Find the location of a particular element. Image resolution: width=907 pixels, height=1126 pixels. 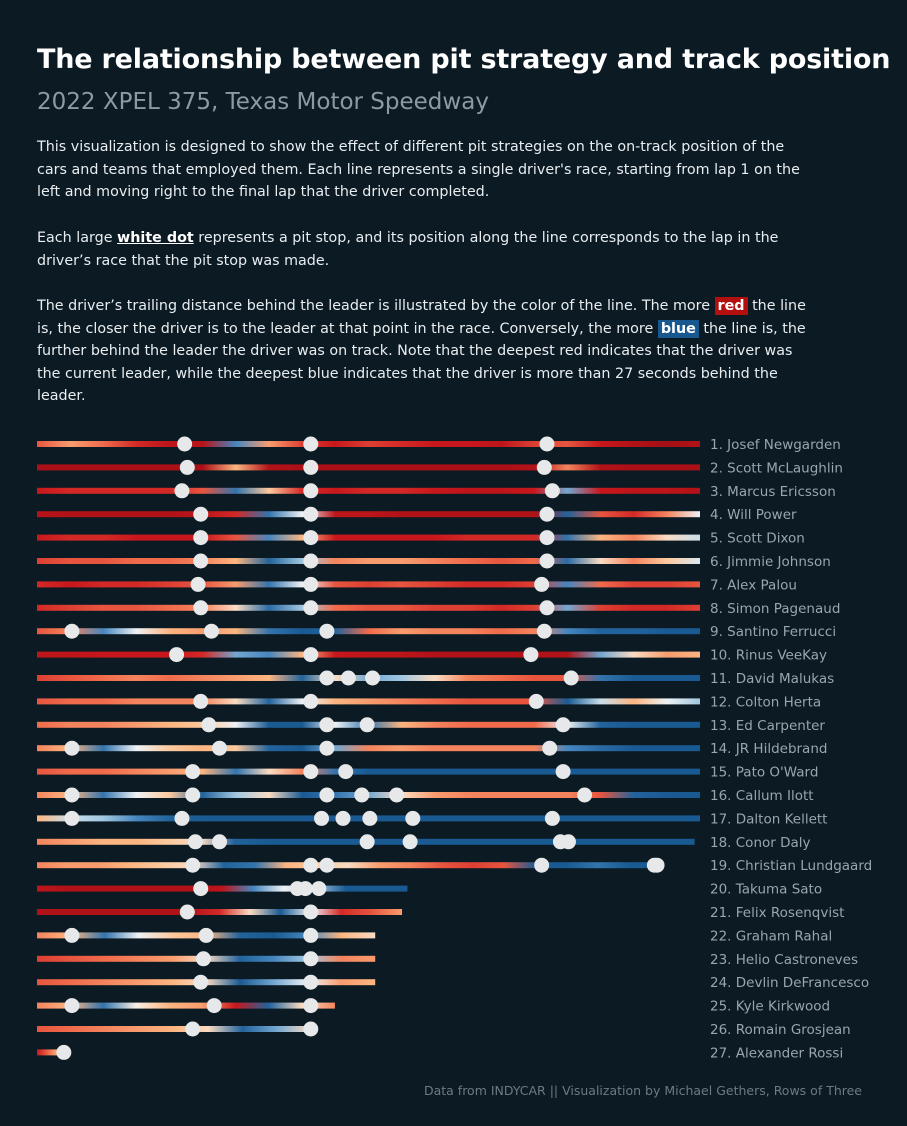

driver-row: 27. Alexander Rossi is located at coordinates (440, 1052).